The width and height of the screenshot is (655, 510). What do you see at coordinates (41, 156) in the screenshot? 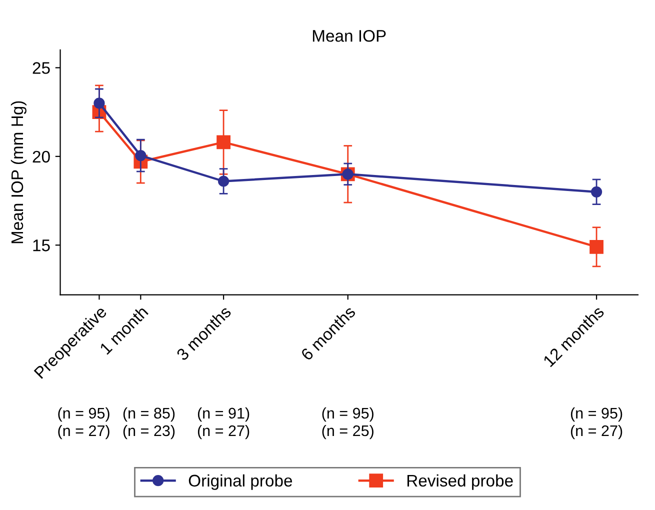
I see `y-tick-label: 20` at bounding box center [41, 156].